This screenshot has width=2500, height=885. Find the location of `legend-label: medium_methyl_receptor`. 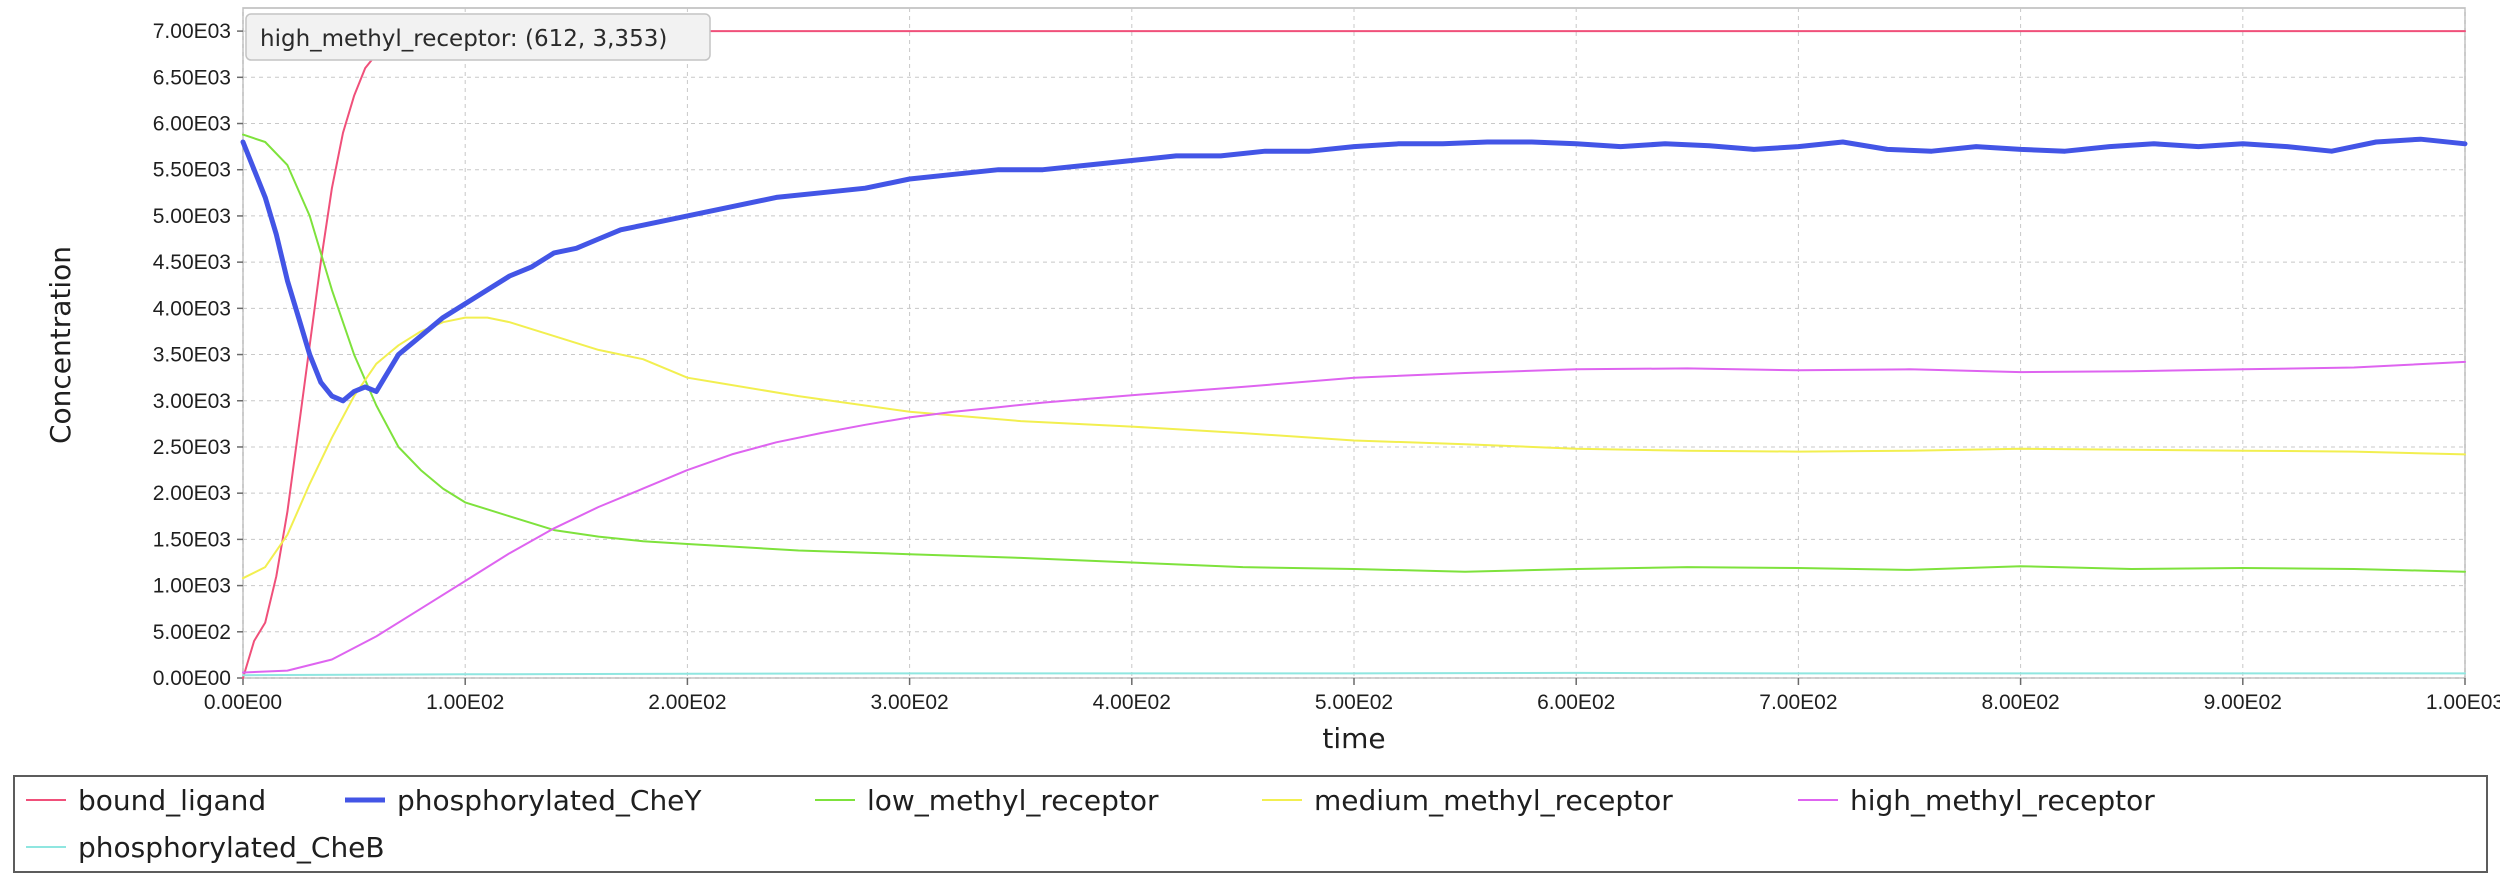

legend-label: medium_methyl_receptor is located at coordinates (1493, 800).